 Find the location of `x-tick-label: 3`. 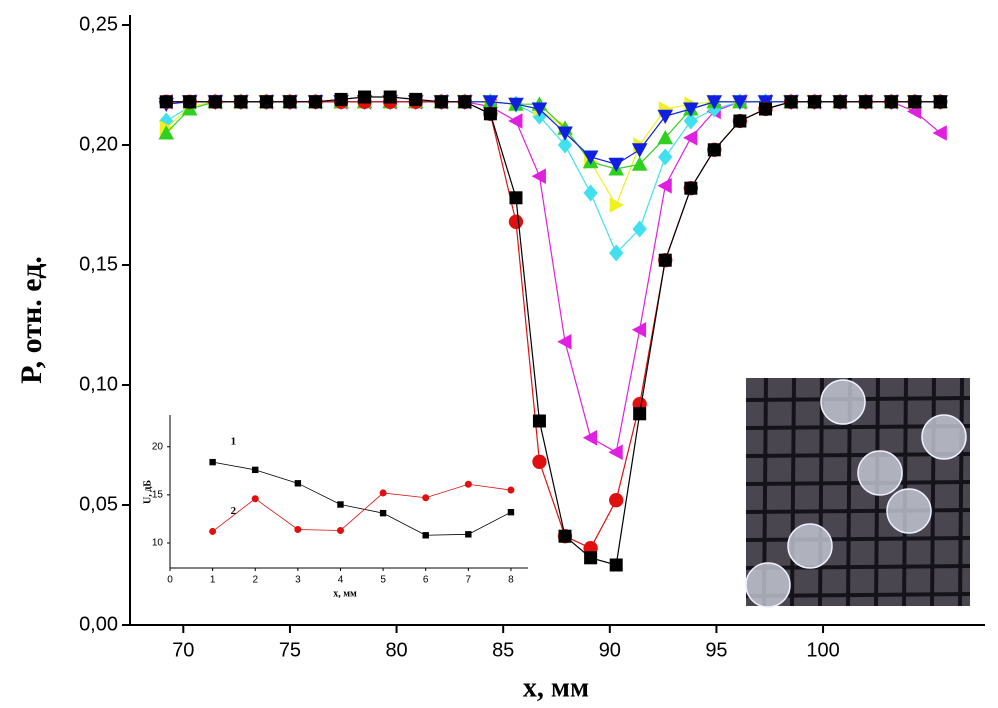

x-tick-label: 3 is located at coordinates (298, 580).